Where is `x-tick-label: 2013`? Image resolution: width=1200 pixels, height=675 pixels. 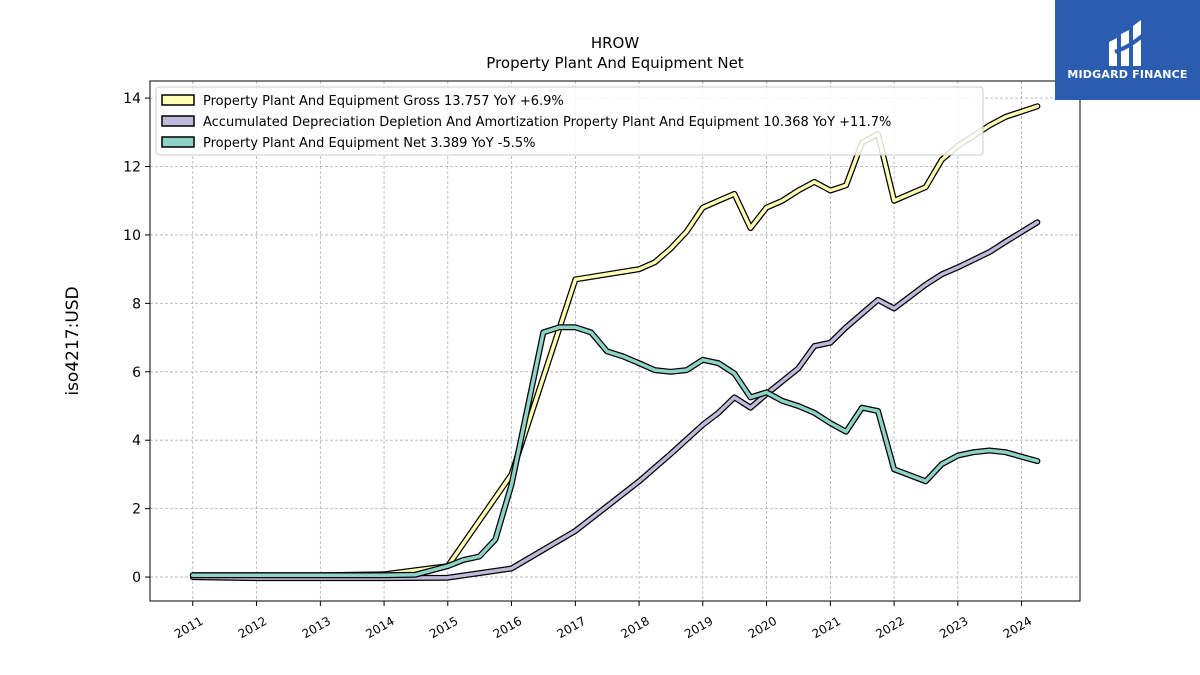
x-tick-label: 2013 is located at coordinates (316, 627).